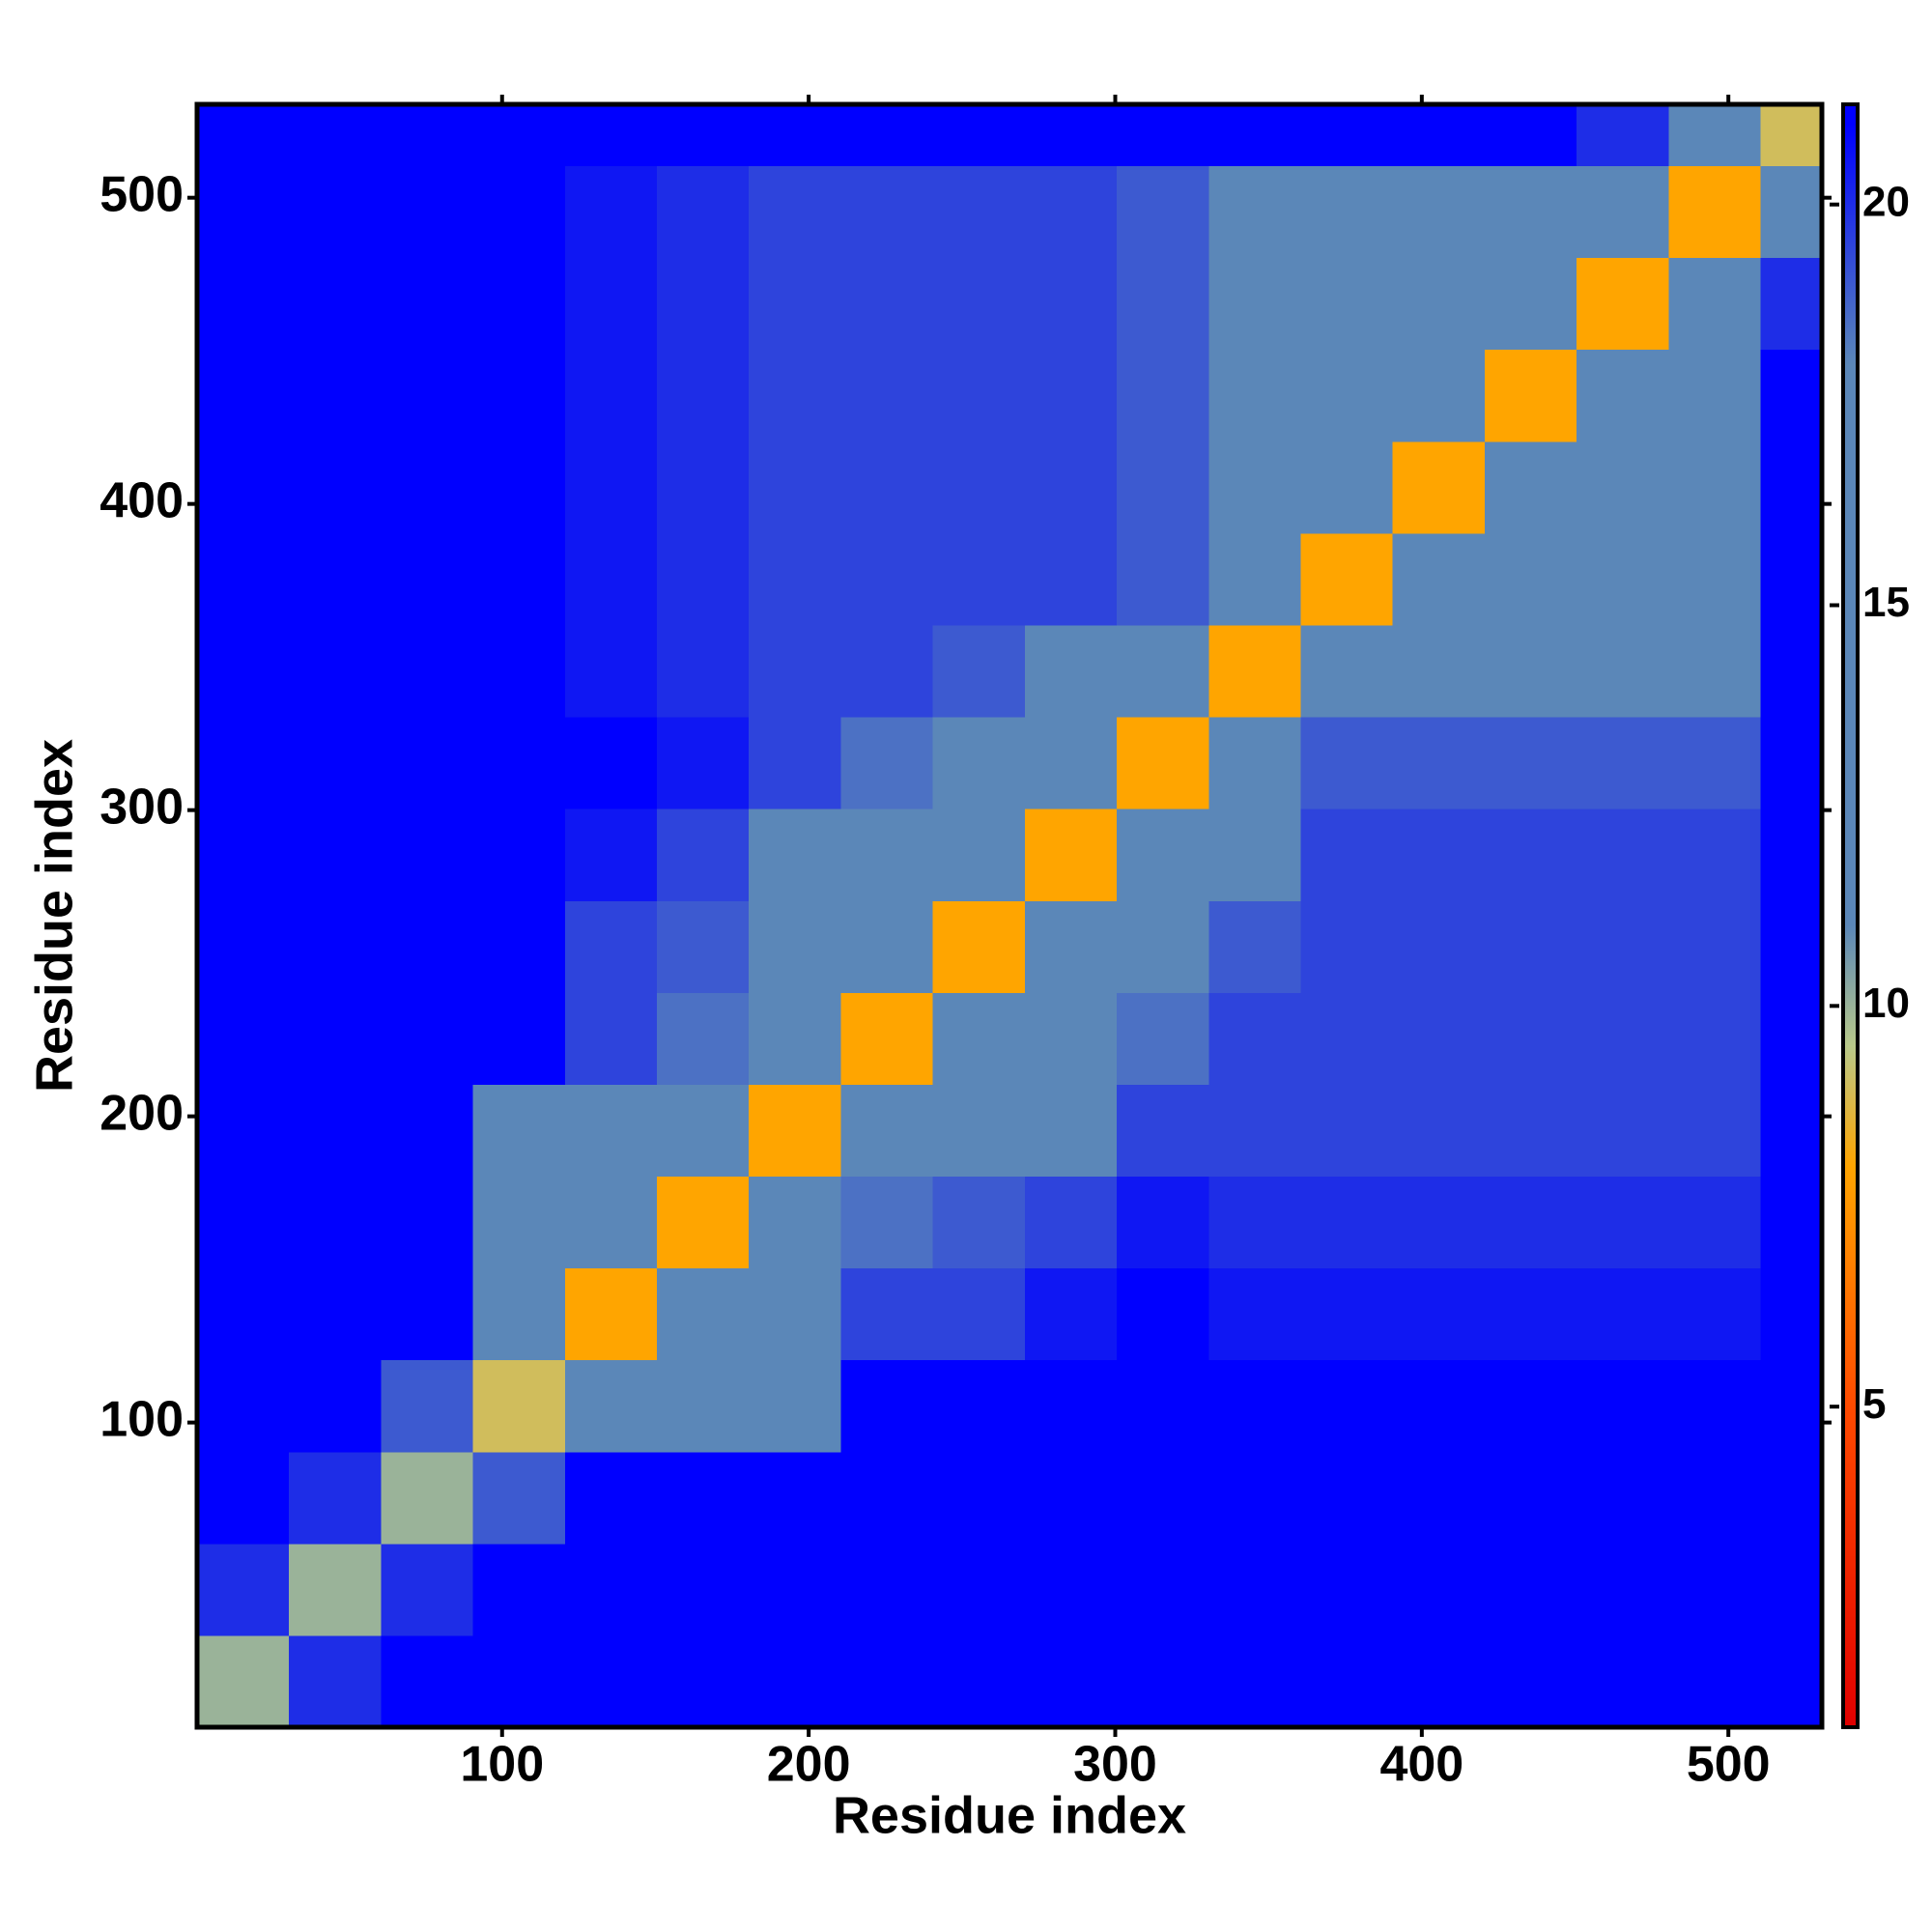 This screenshot has width=1932, height=1932. Describe the element at coordinates (54, 916) in the screenshot. I see `y-axis-title: Residue index` at that location.